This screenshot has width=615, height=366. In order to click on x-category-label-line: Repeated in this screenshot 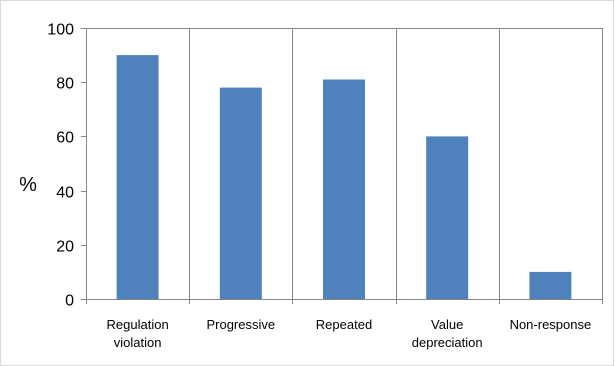, I will do `click(344, 324)`.